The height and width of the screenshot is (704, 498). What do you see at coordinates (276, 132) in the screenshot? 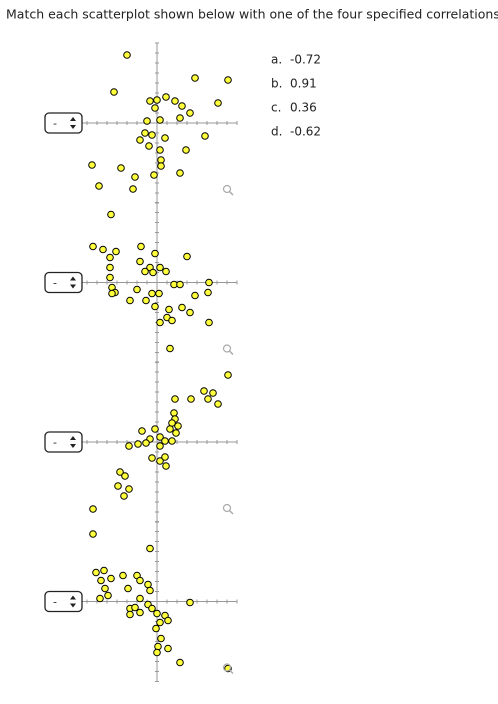
I see `option-letter: d.` at bounding box center [276, 132].